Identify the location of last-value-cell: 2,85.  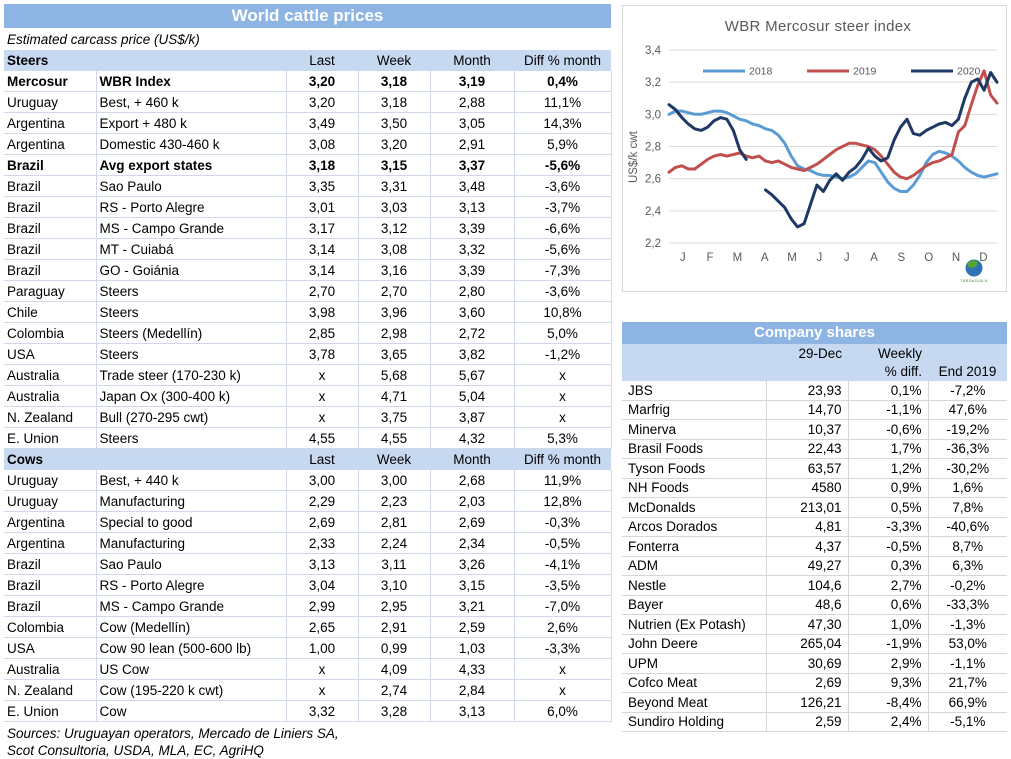
(322, 333).